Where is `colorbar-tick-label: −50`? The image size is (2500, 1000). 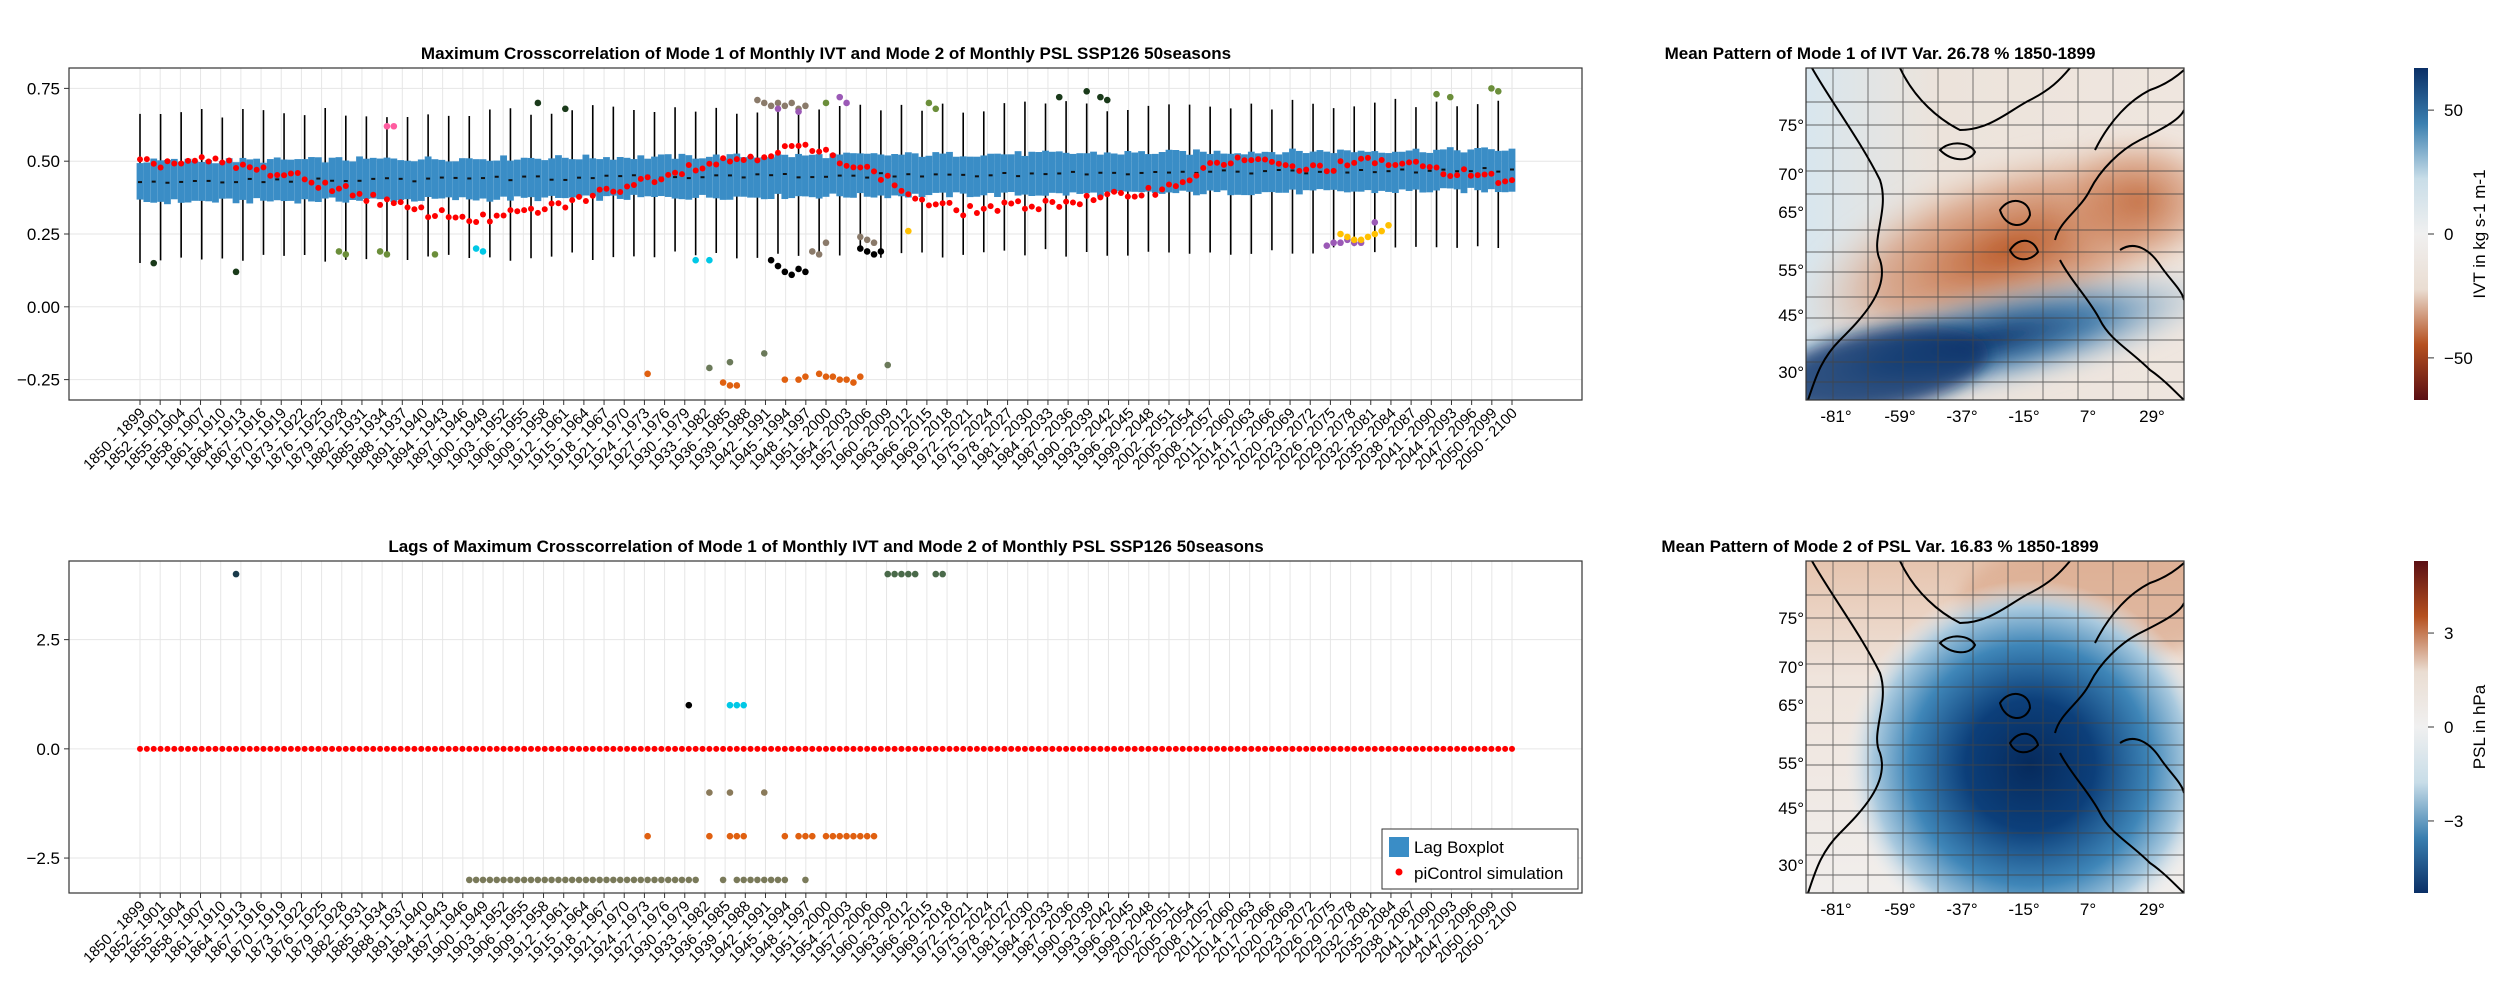 colorbar-tick-label: −50 is located at coordinates (2458, 358).